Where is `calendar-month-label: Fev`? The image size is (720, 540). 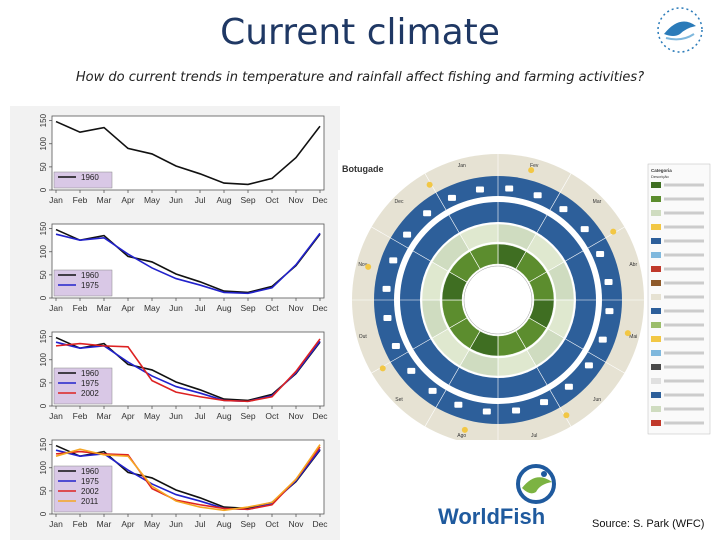 calendar-month-label: Fev is located at coordinates (534, 166).